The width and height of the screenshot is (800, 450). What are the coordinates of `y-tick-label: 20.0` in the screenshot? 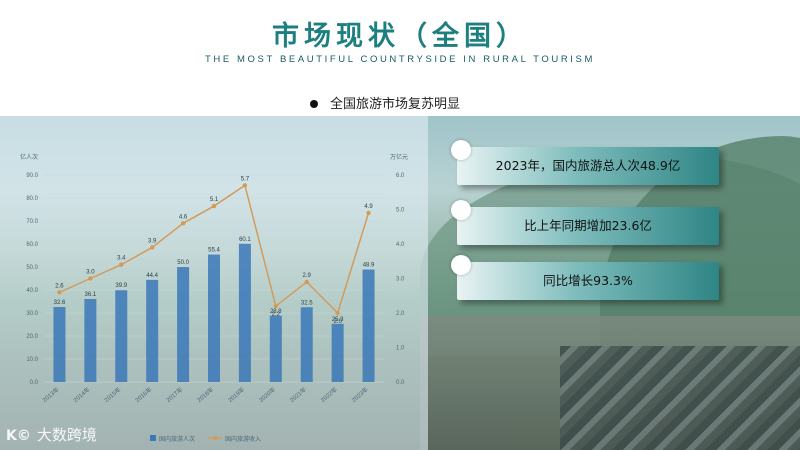 It's located at (32, 337).